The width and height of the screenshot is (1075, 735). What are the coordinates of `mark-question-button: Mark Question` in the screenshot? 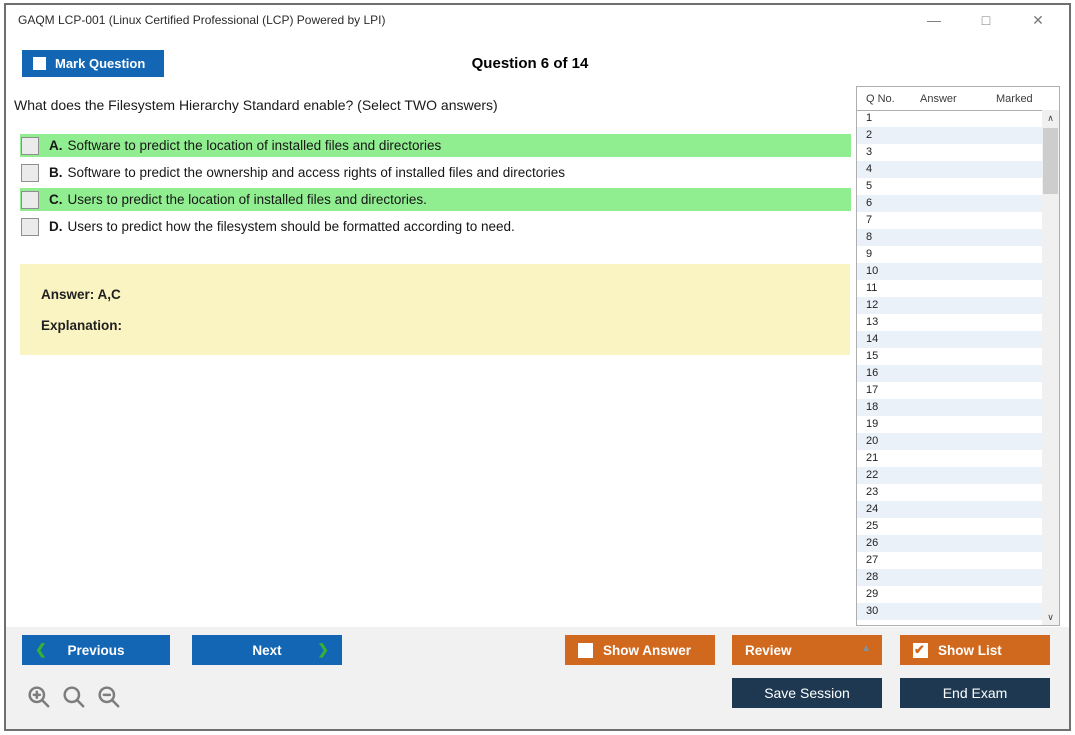 It's located at (93, 63).